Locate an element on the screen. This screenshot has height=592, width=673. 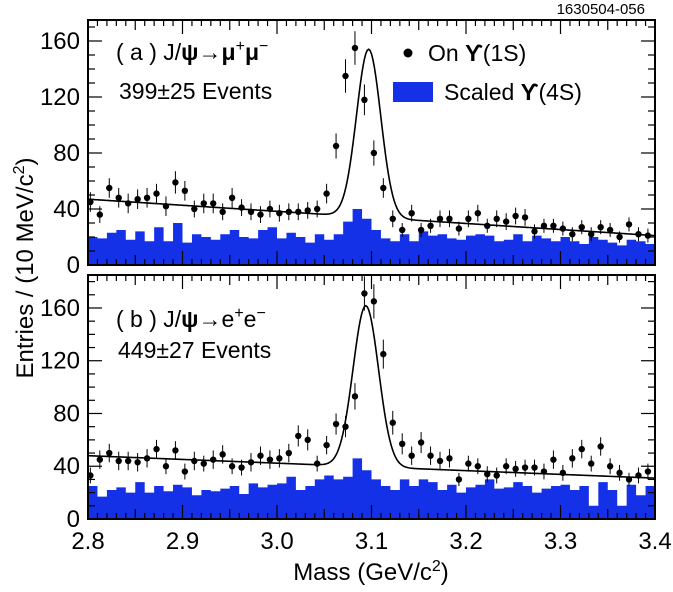
y-tick-label: 80 is located at coordinates (66, 153).